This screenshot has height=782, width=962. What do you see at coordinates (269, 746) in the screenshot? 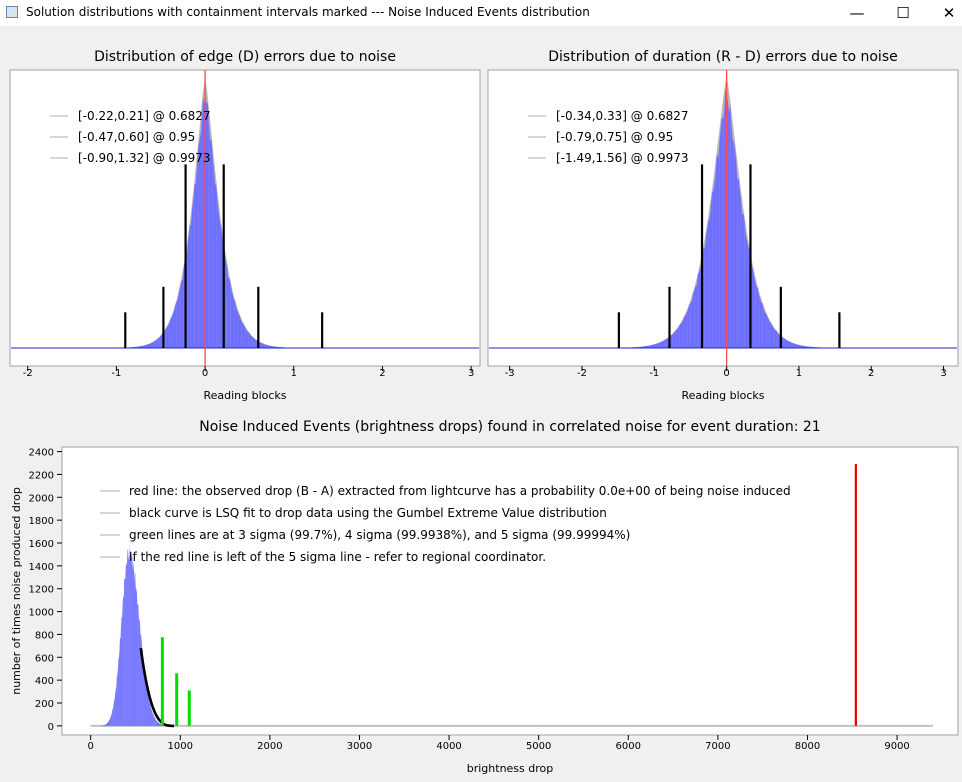
I see `x-tick-label: 2000` at bounding box center [269, 746].